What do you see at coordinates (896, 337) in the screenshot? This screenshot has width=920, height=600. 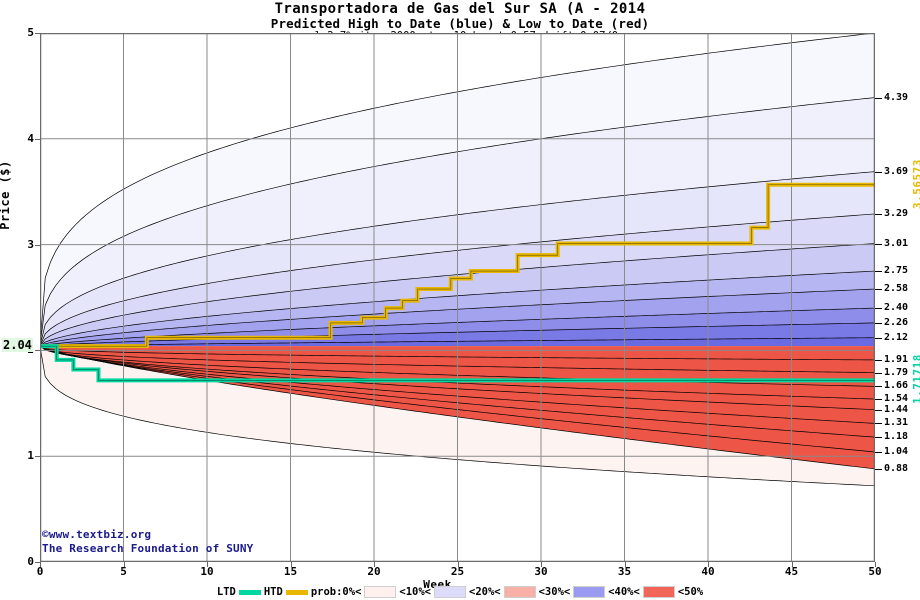 I see `right-tick-label: 2.12` at bounding box center [896, 337].